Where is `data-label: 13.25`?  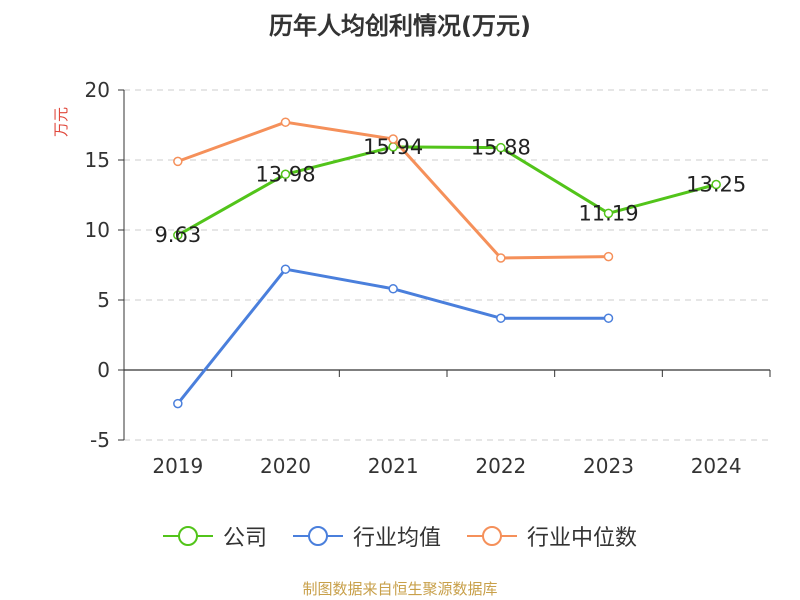 data-label: 13.25 is located at coordinates (716, 185).